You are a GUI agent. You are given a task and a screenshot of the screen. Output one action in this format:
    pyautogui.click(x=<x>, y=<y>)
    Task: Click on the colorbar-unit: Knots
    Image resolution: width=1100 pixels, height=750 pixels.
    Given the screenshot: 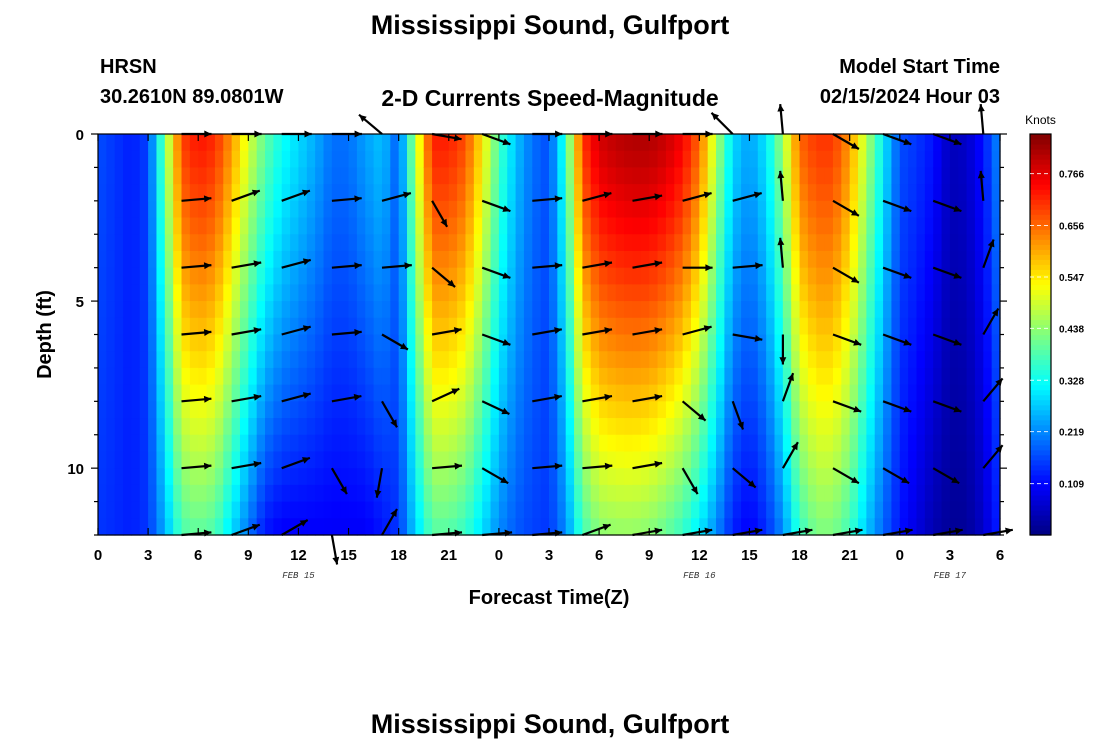 What is the action you would take?
    pyautogui.click(x=1040, y=120)
    